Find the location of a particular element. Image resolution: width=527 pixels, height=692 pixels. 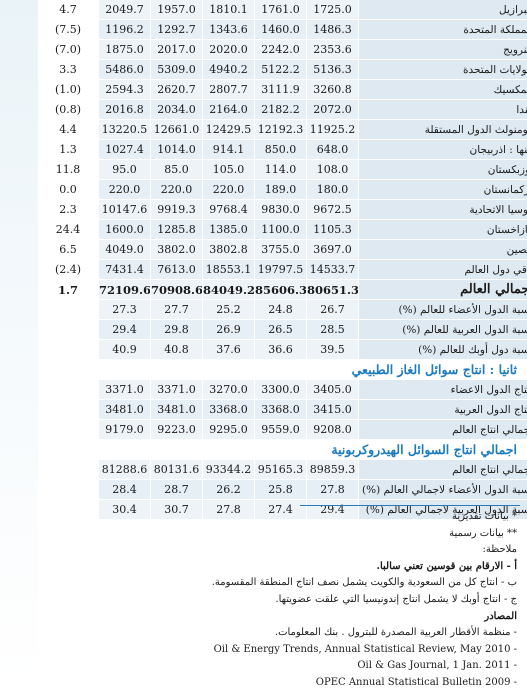

value-cell: 27.8 is located at coordinates (333, 490).